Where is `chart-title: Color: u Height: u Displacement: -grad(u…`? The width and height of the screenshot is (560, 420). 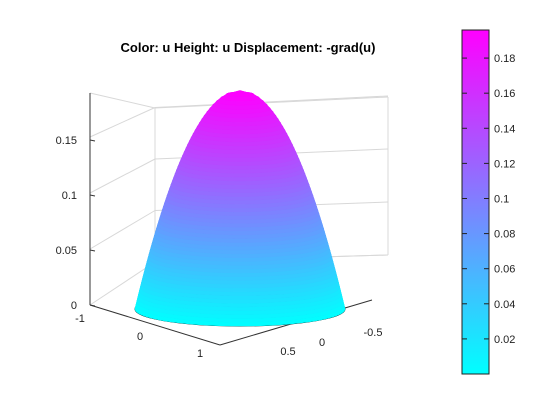
chart-title: Color: u Height: u Displacement: -grad(u… is located at coordinates (248, 47).